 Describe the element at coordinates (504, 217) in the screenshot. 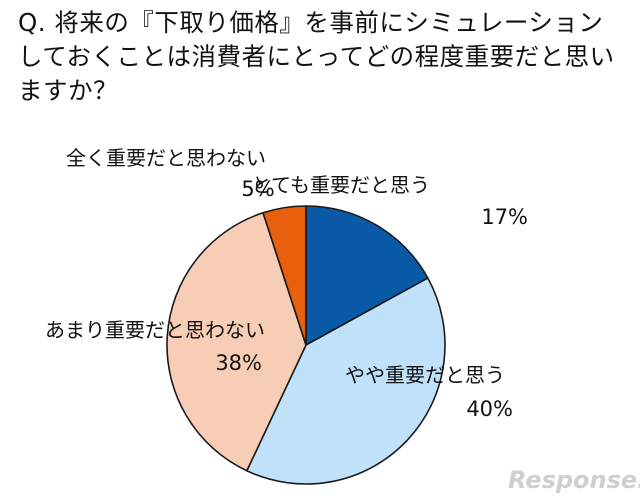

I see `slice-value-1: 17%` at that location.